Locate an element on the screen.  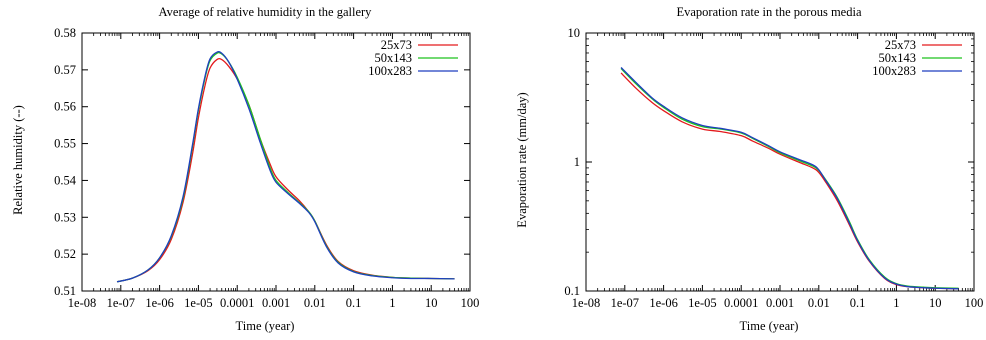
y-tick-label: 1 is located at coordinates (577, 162).